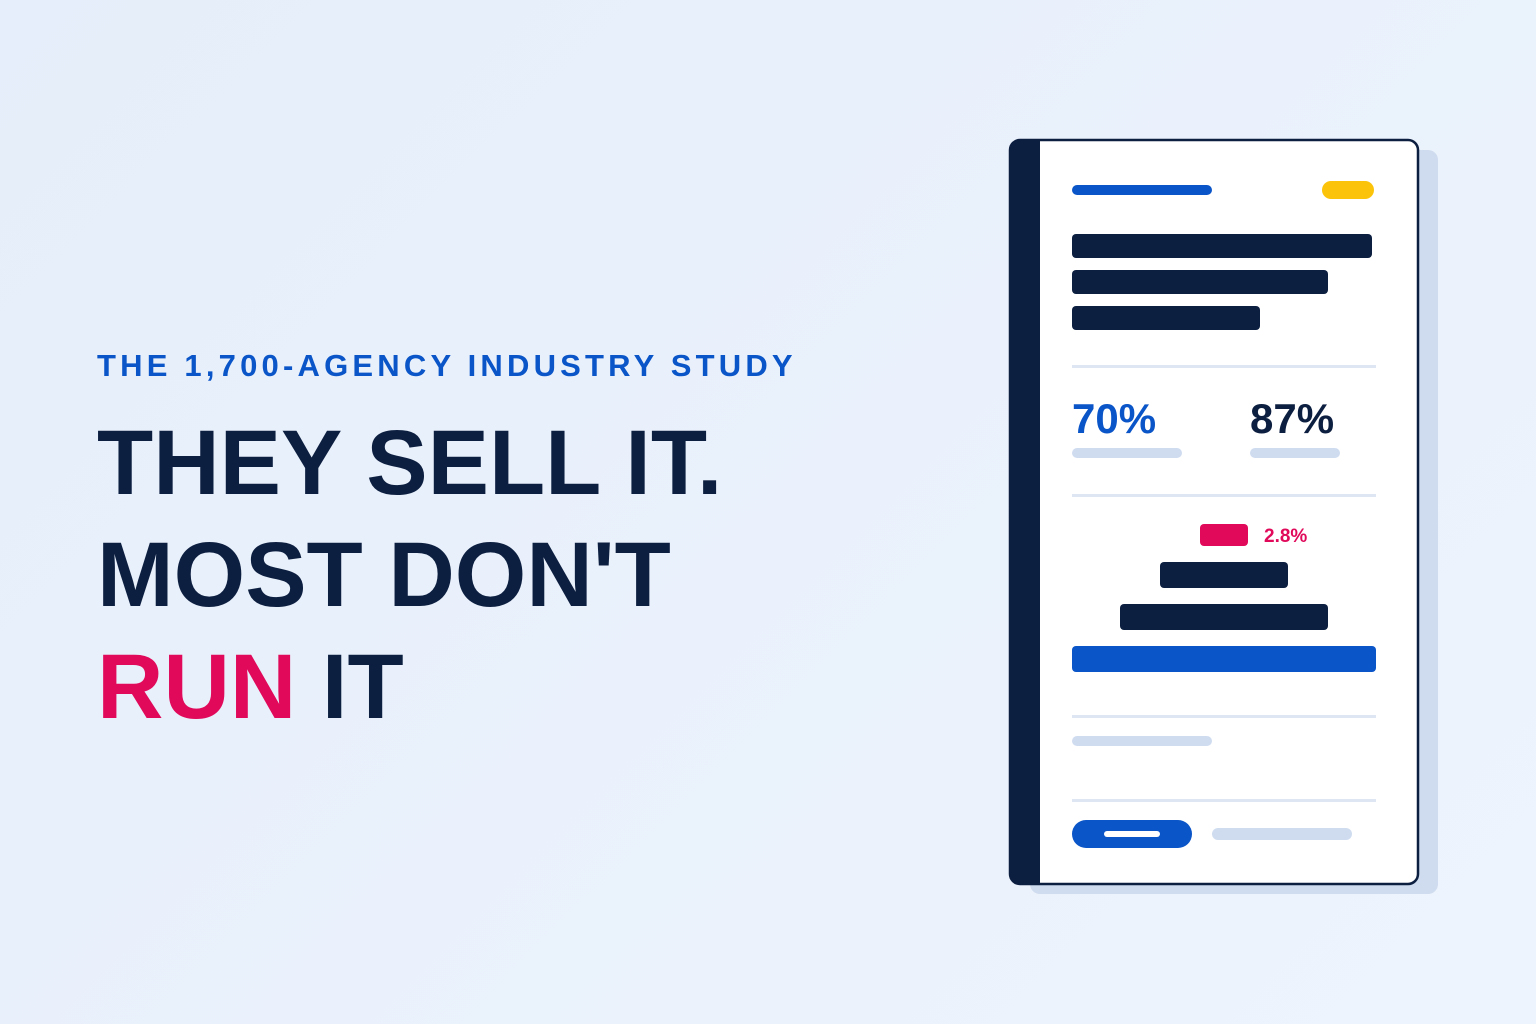 The image size is (1536, 1024). I want to click on headline-highlight: RUN, so click(196, 687).